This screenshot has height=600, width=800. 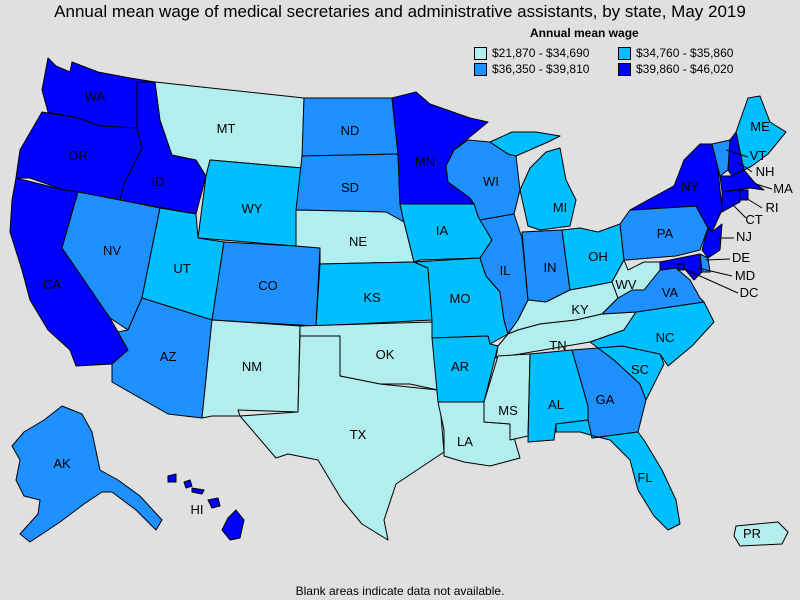 I want to click on state-WY, so click(x=250, y=203).